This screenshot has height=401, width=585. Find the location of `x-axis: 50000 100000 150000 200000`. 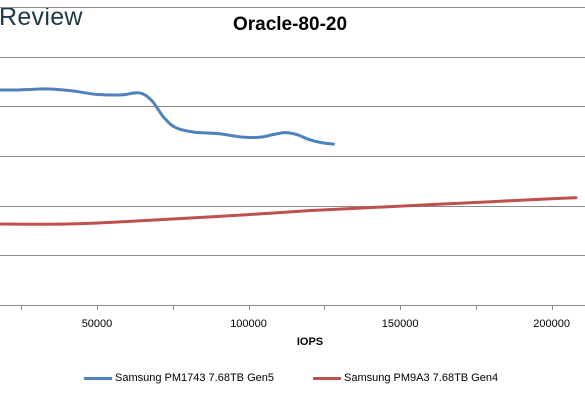

x-axis: 50000 100000 150000 200000 is located at coordinates (292, 317).